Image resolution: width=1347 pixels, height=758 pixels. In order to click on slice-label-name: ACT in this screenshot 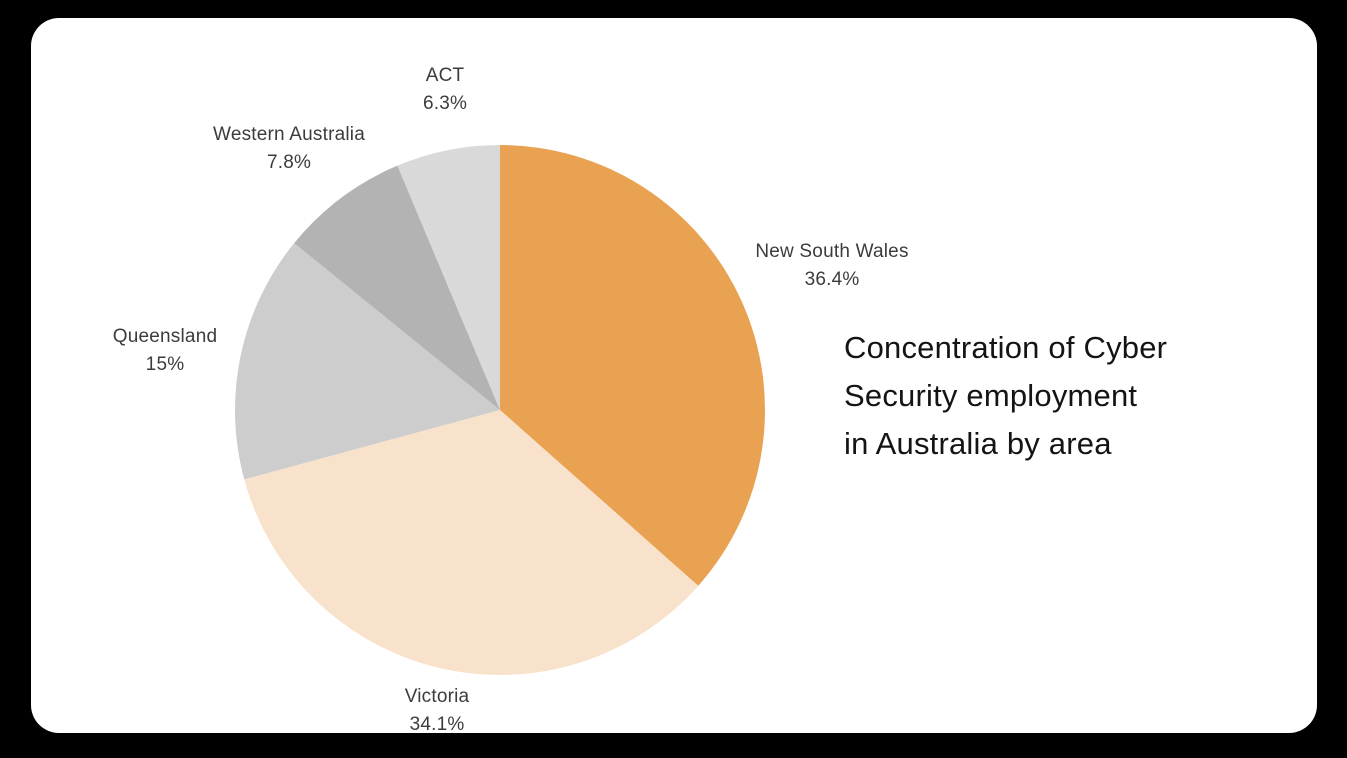, I will do `click(445, 75)`.